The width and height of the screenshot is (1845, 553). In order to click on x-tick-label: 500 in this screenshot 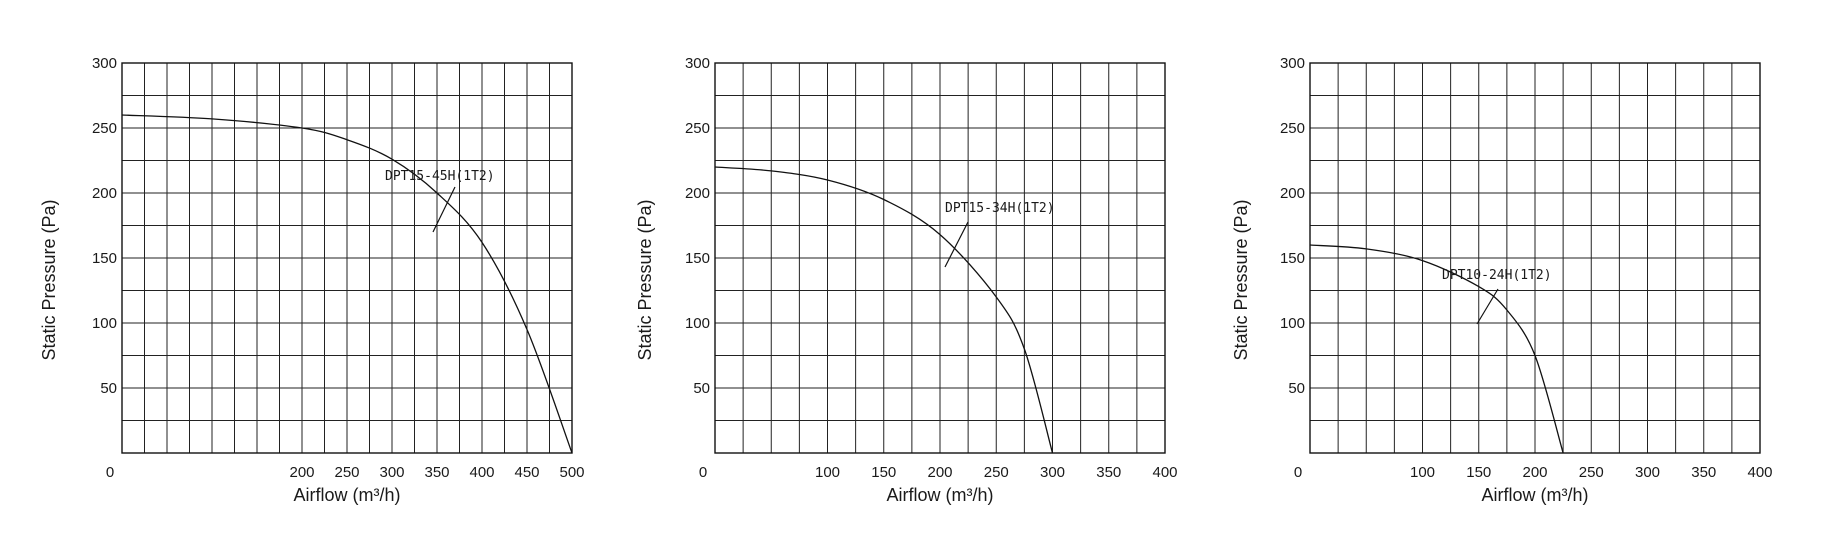, I will do `click(571, 472)`.